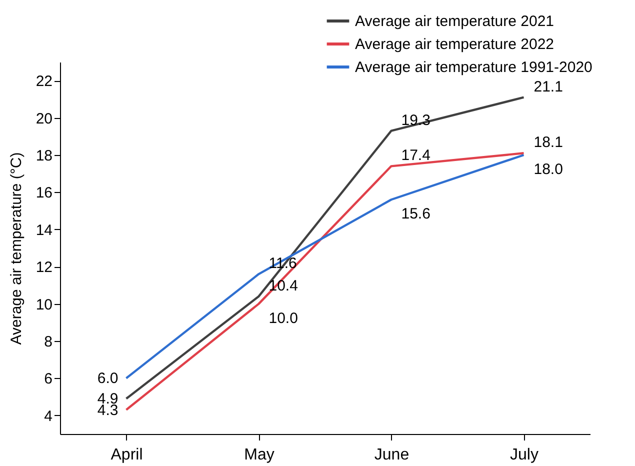  I want to click on y-tick-label: 16, so click(44, 193).